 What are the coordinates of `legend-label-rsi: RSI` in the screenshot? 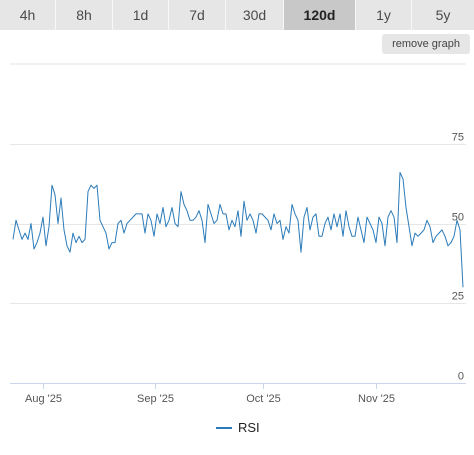 It's located at (249, 427).